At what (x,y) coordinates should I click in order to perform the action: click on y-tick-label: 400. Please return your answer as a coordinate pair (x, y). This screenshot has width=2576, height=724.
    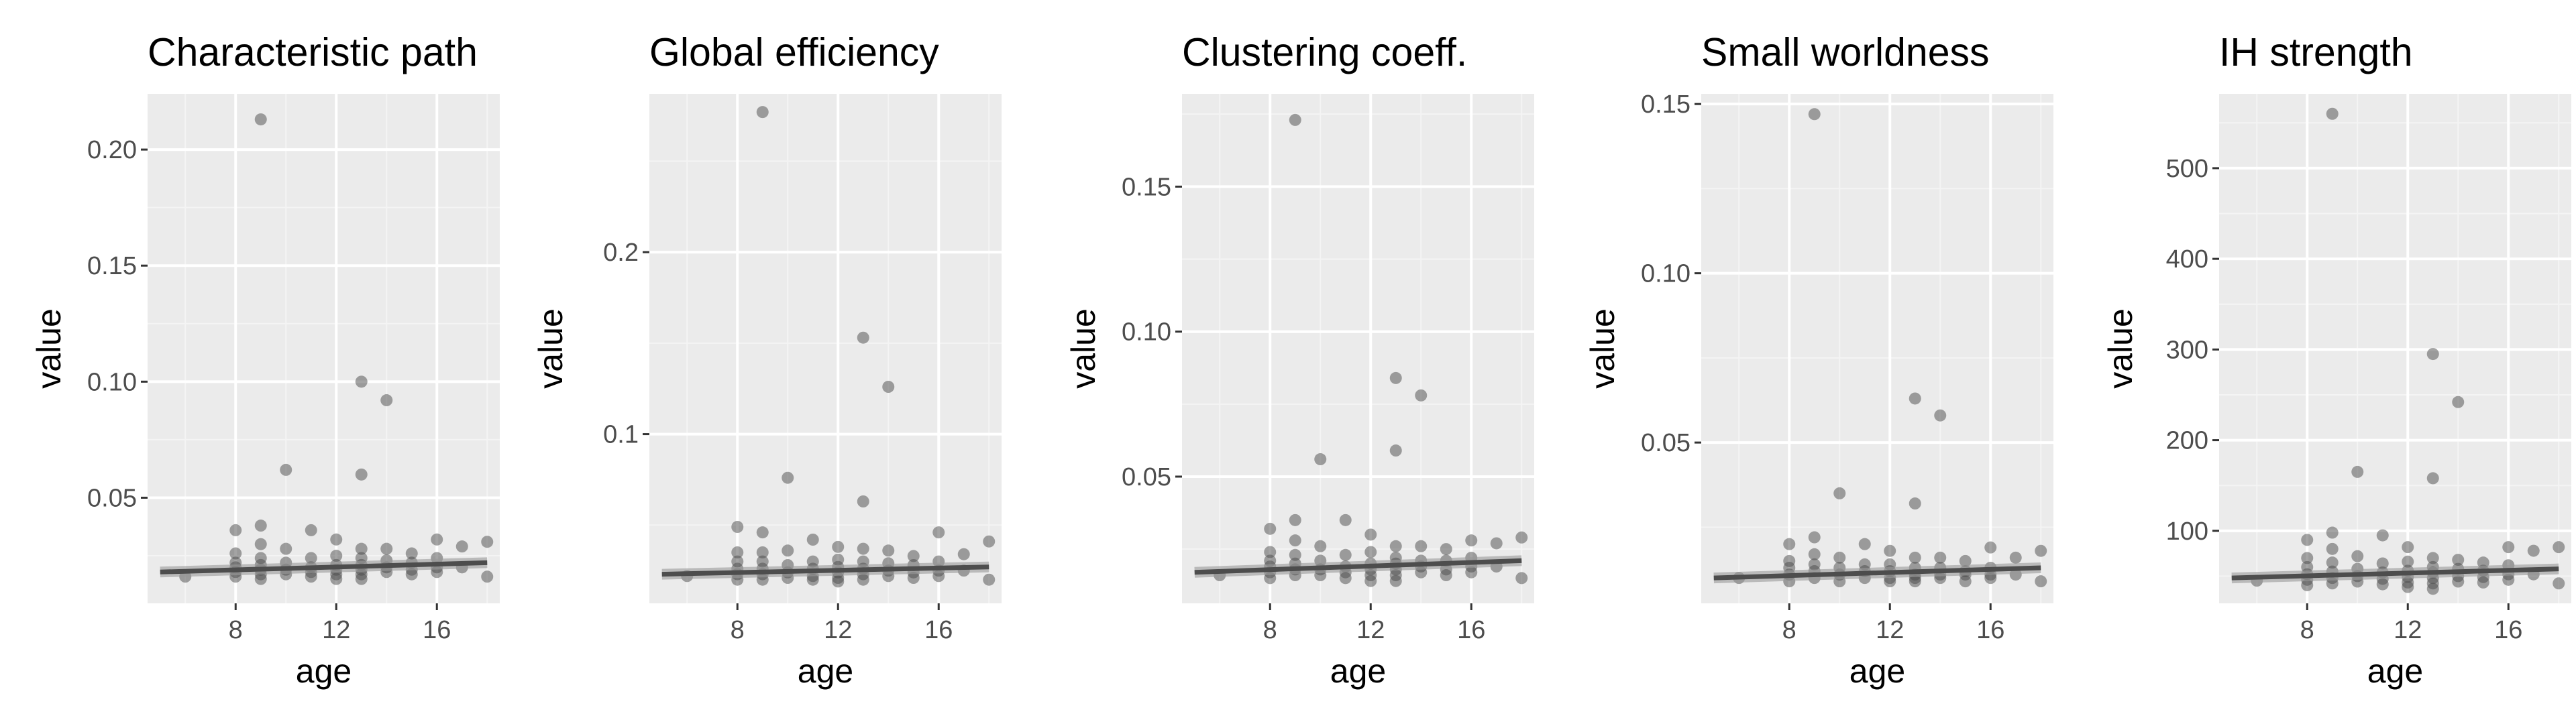
    Looking at the image, I should click on (2187, 259).